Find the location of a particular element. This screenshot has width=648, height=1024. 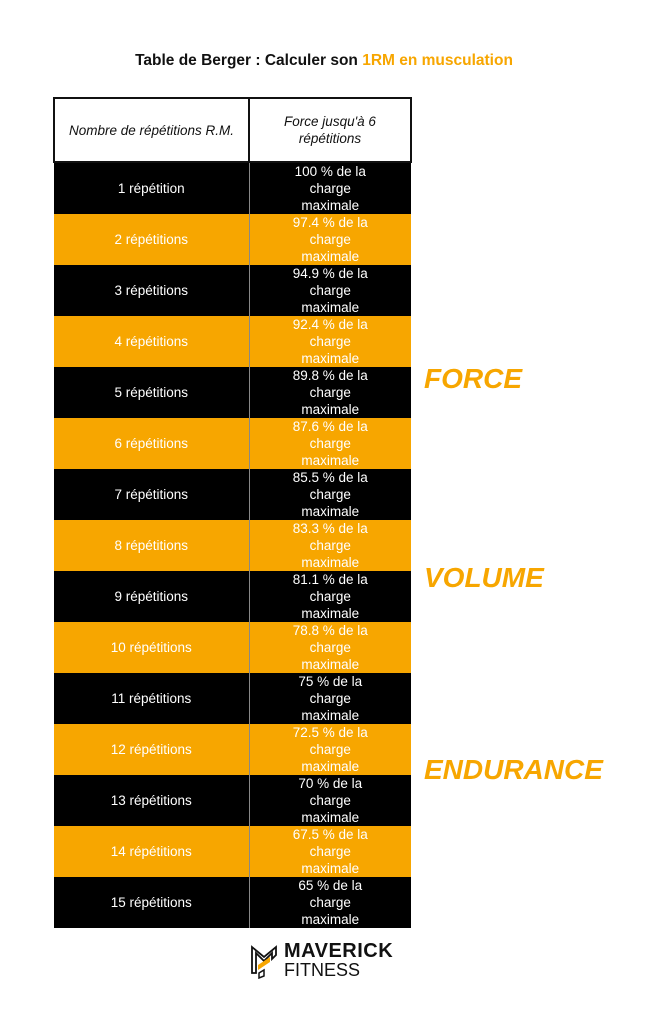

logo-line2: FITNESS is located at coordinates (322, 970).